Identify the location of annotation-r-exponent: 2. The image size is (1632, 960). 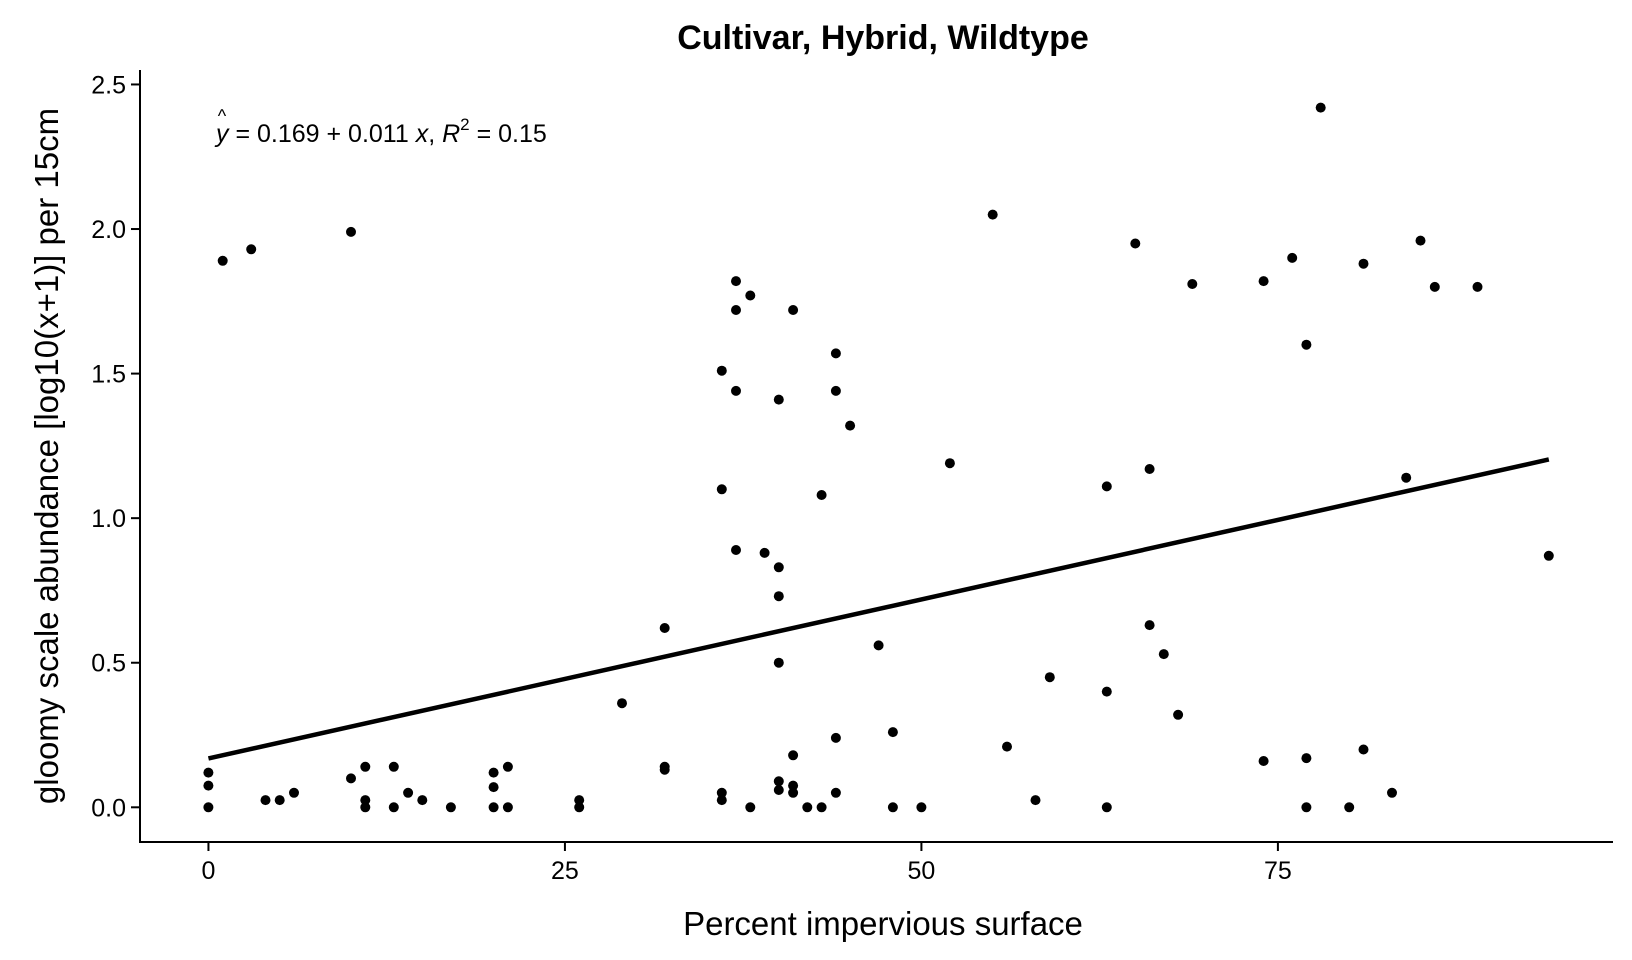
(464, 124).